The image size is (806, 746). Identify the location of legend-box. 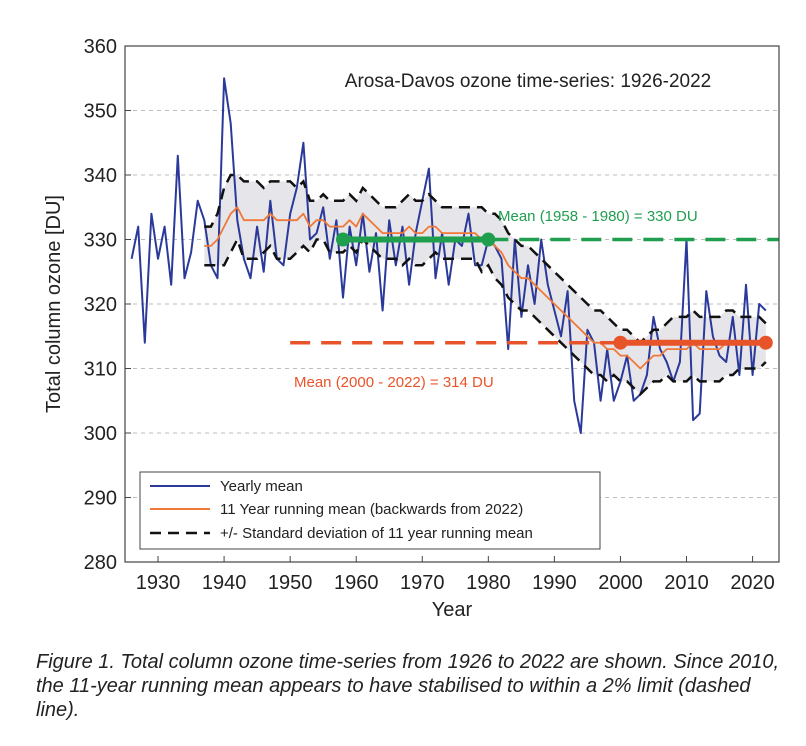
(370, 510).